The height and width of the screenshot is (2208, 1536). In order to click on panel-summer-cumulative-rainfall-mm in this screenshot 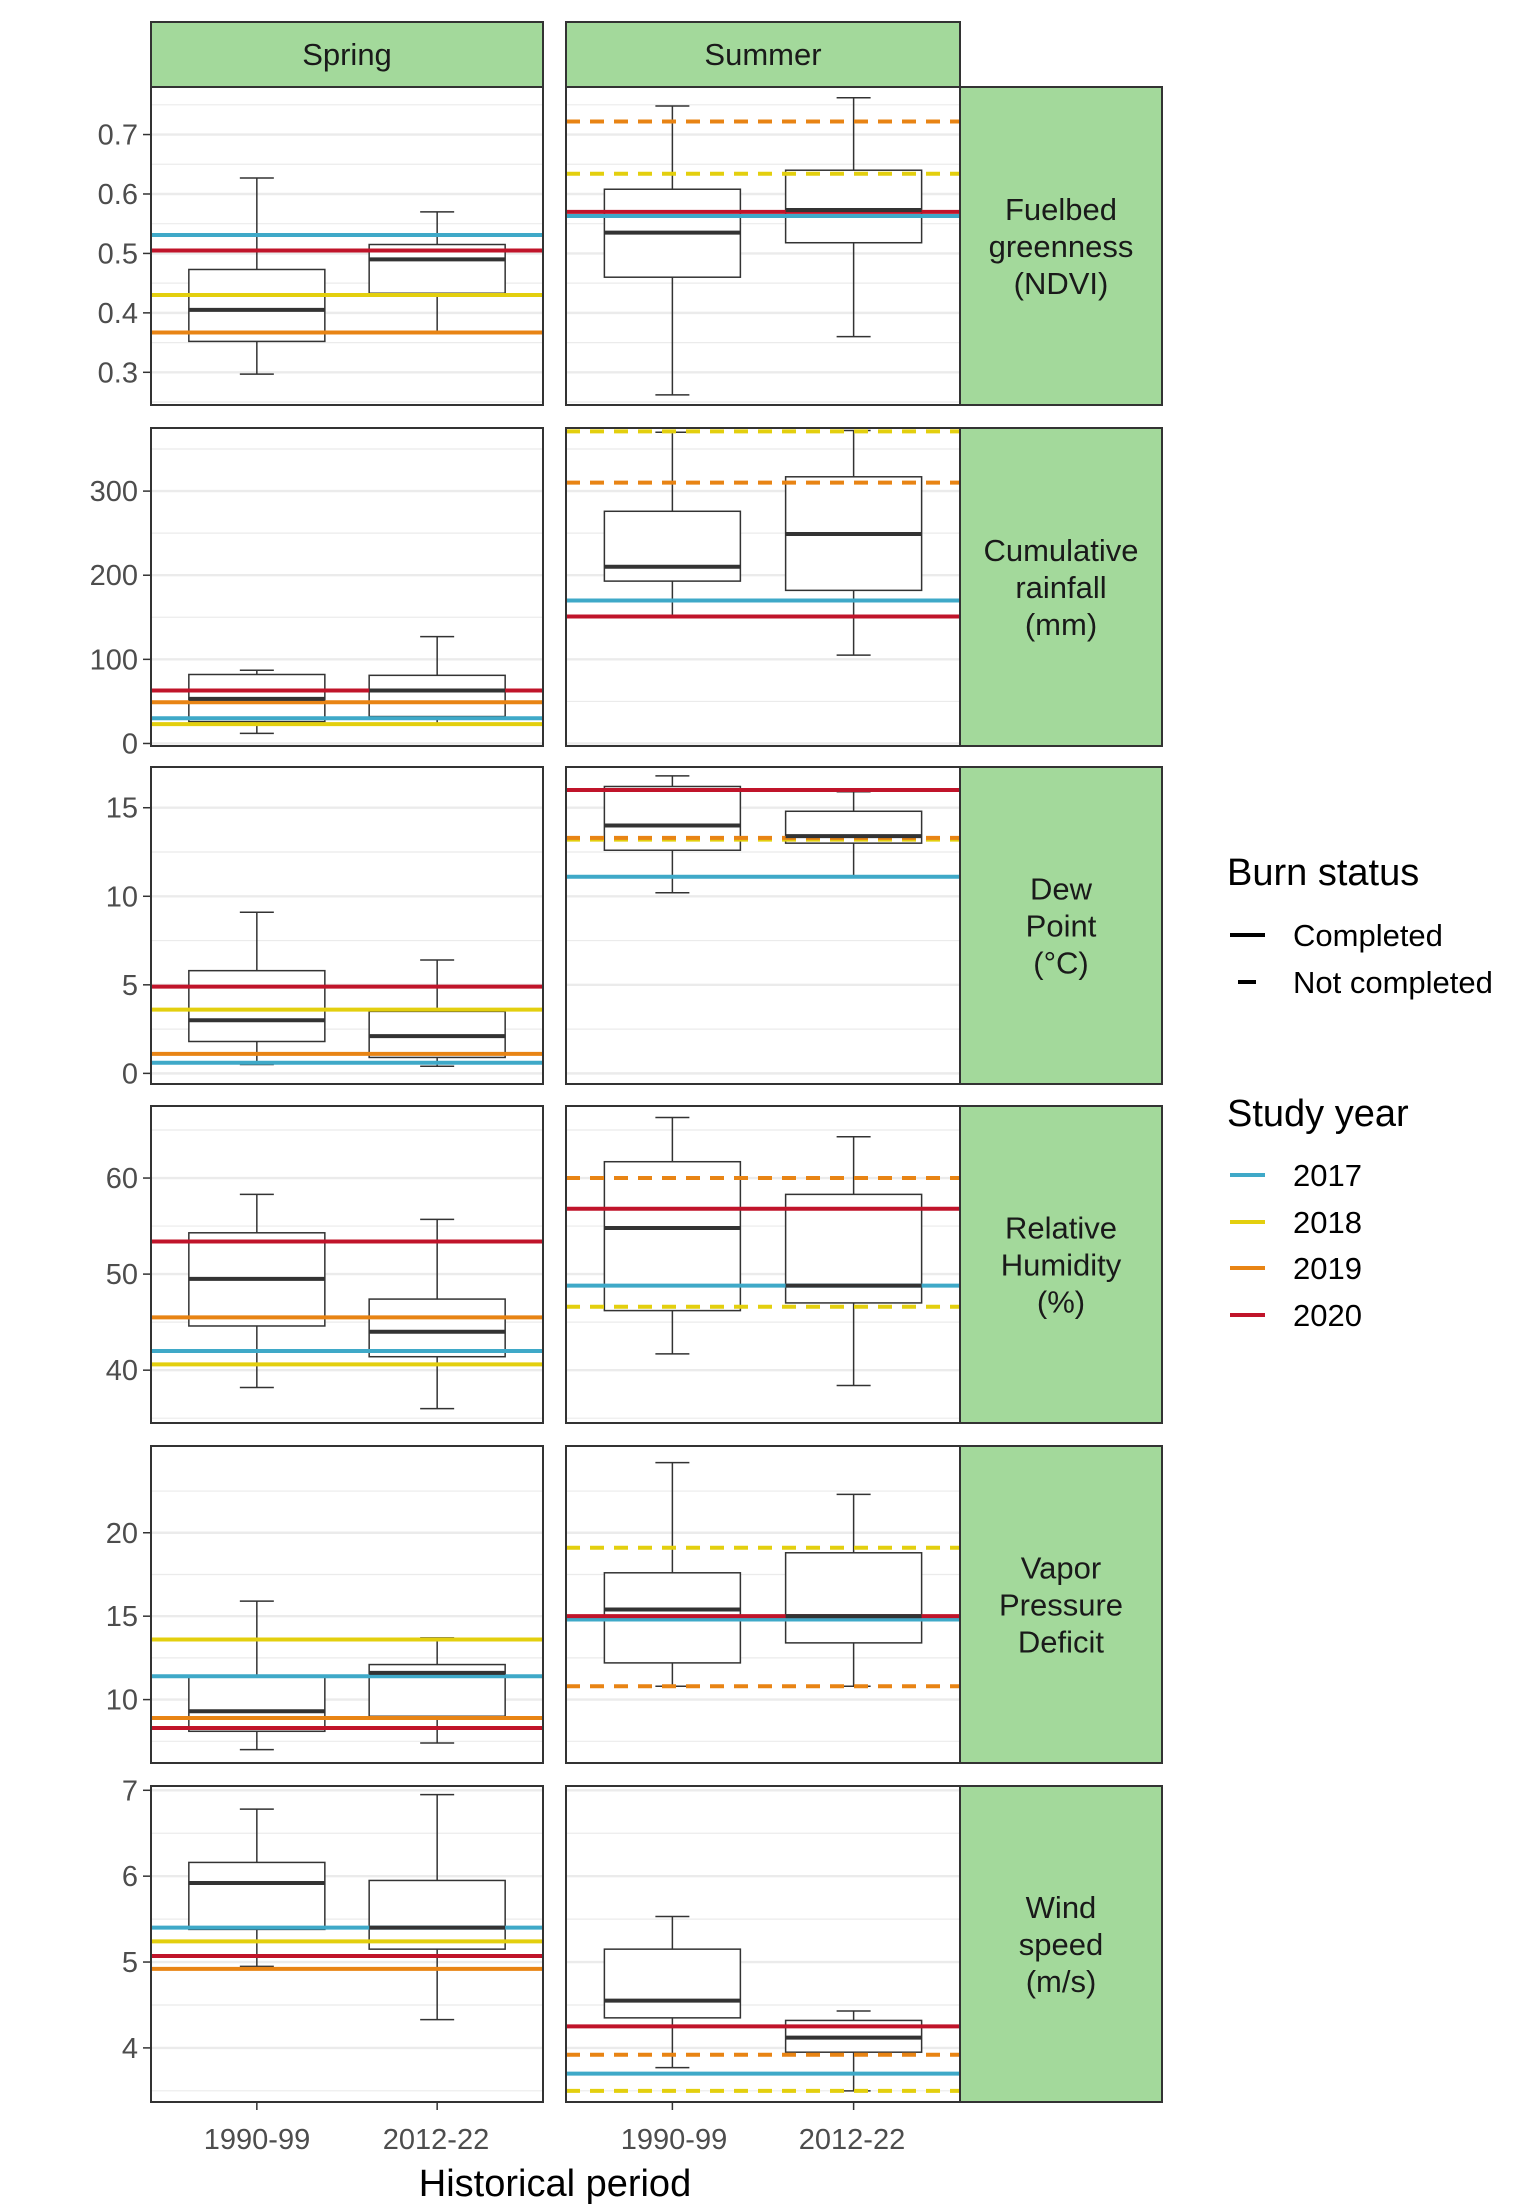, I will do `click(763, 587)`.